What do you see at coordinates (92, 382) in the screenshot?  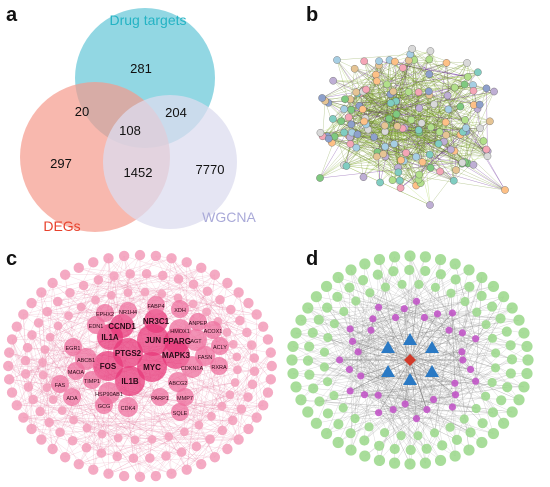 I see `hub-gene-label-timp1: TIMP1` at bounding box center [92, 382].